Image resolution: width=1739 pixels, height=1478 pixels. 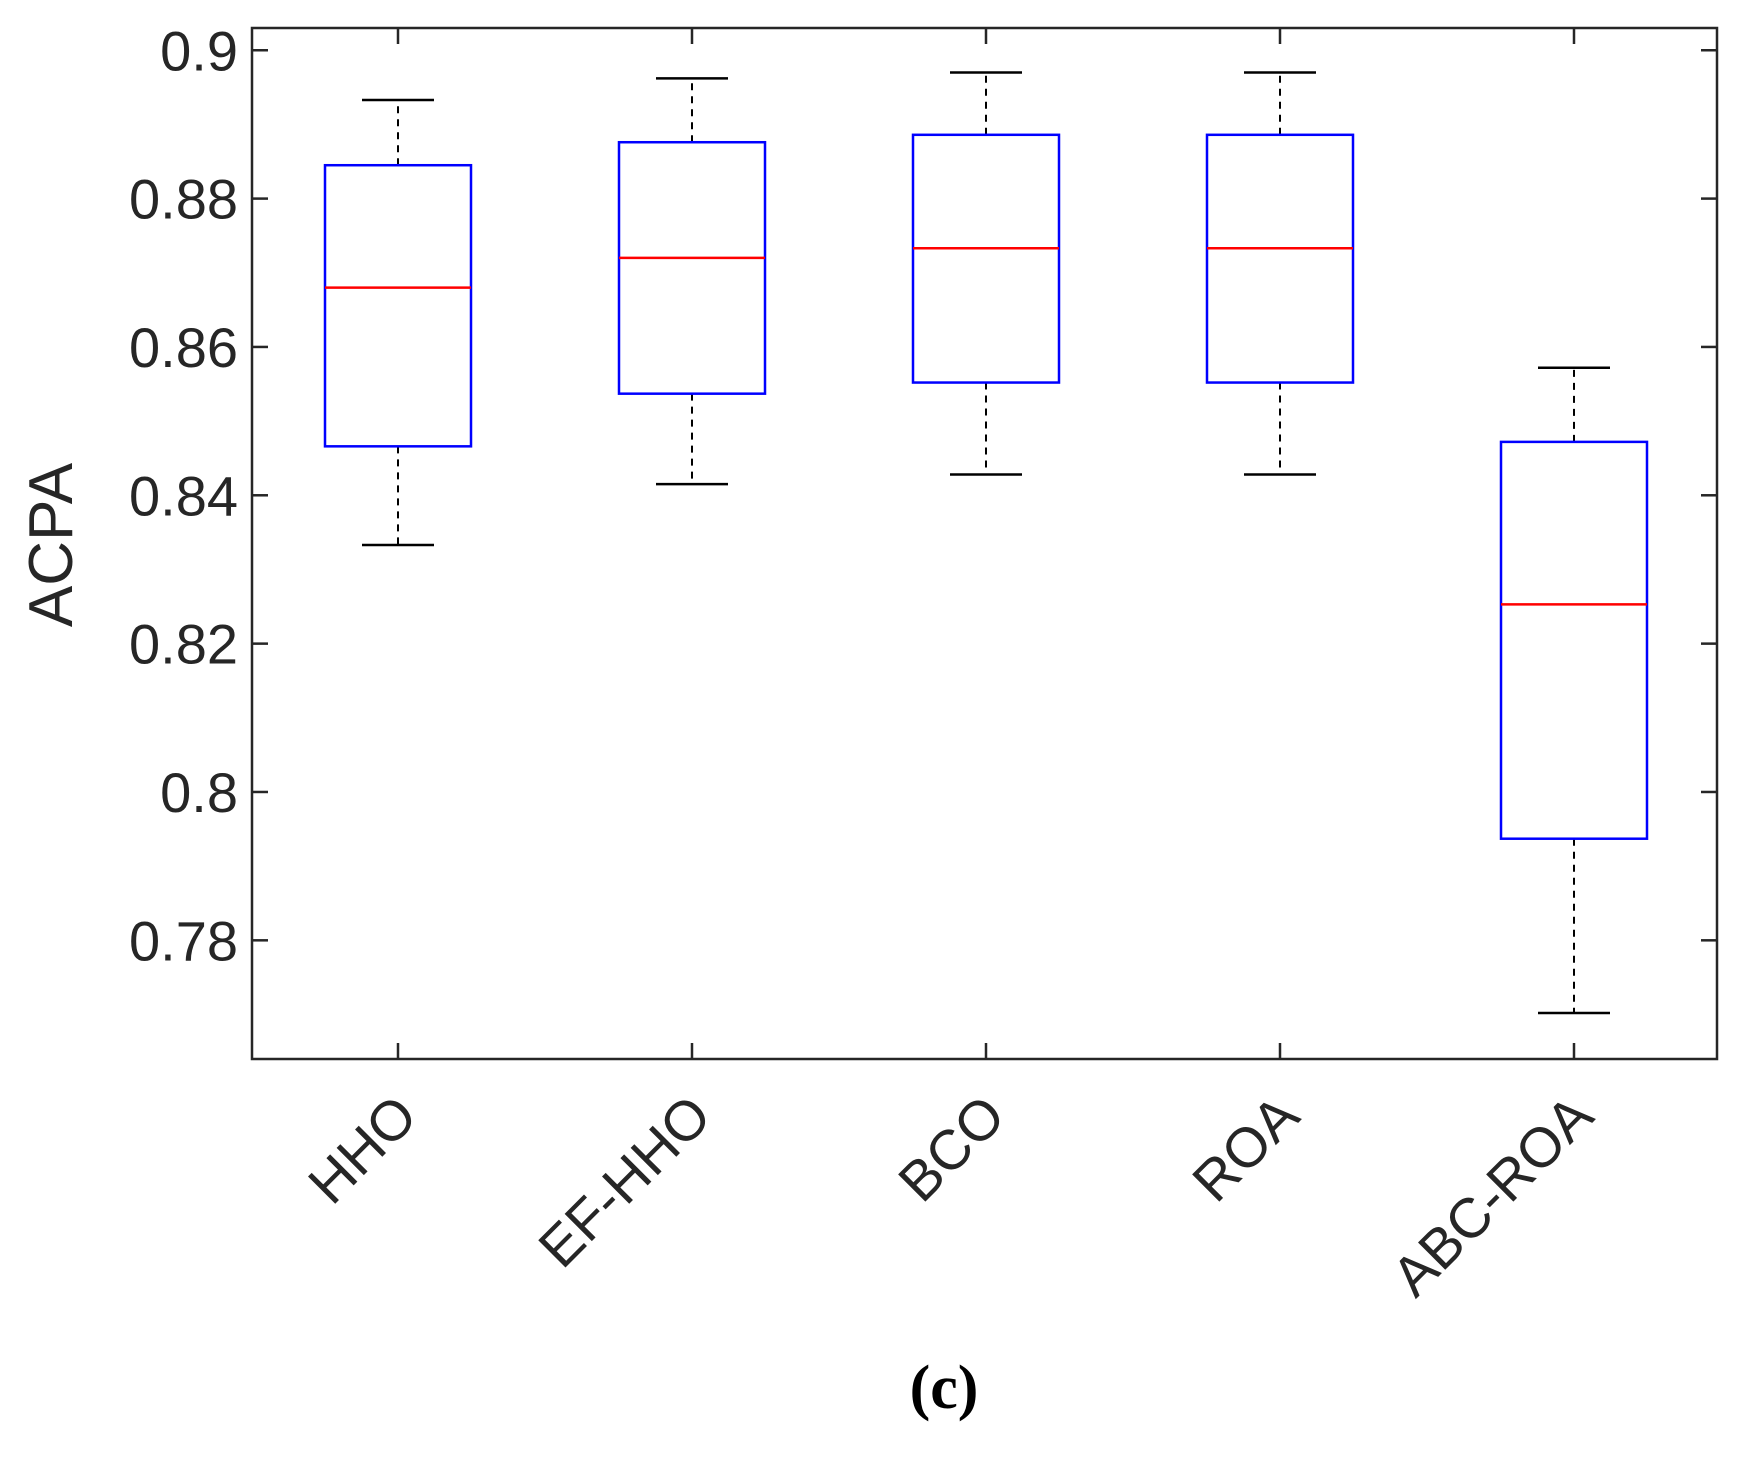 I want to click on y-tick-label: 0.88, so click(x=183, y=199).